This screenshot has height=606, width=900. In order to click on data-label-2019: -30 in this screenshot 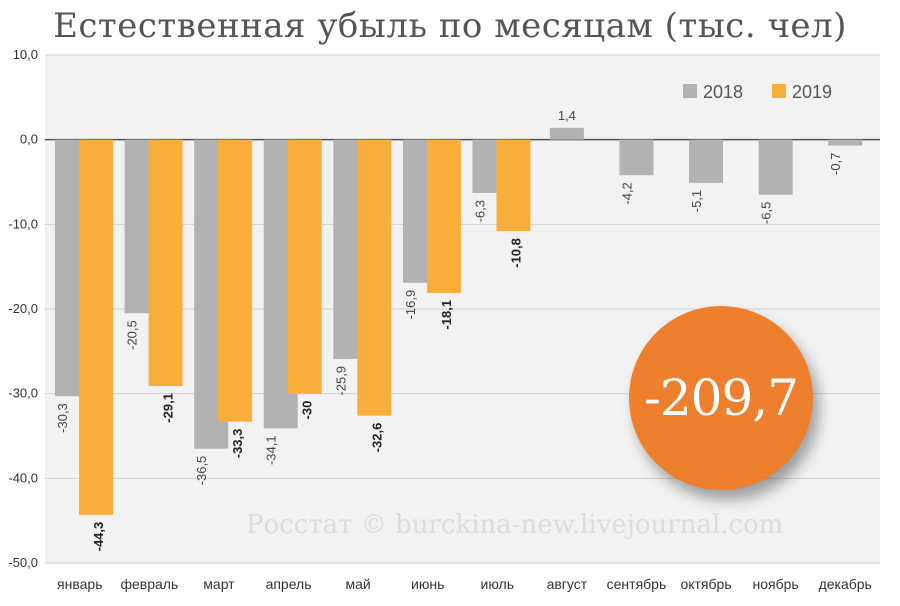, I will do `click(307, 410)`.